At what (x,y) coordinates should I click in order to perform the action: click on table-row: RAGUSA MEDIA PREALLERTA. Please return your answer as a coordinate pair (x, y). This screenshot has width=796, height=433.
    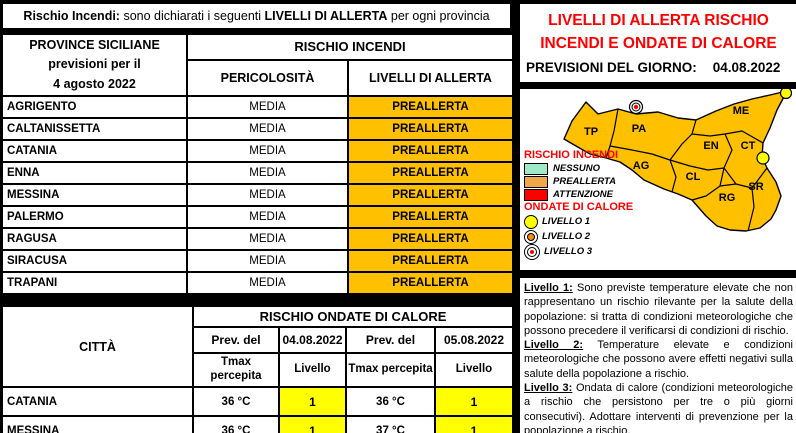
    Looking at the image, I should click on (258, 239).